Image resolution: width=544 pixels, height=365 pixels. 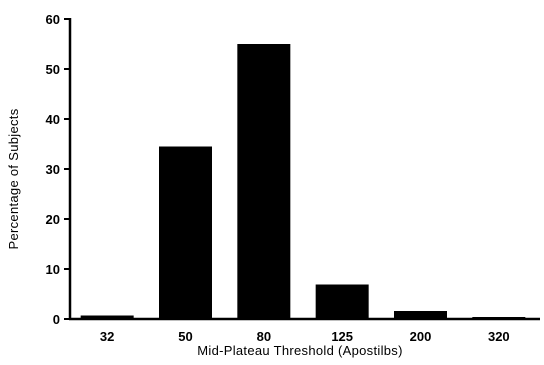 What do you see at coordinates (499, 336) in the screenshot?
I see `x-tick-label: 320` at bounding box center [499, 336].